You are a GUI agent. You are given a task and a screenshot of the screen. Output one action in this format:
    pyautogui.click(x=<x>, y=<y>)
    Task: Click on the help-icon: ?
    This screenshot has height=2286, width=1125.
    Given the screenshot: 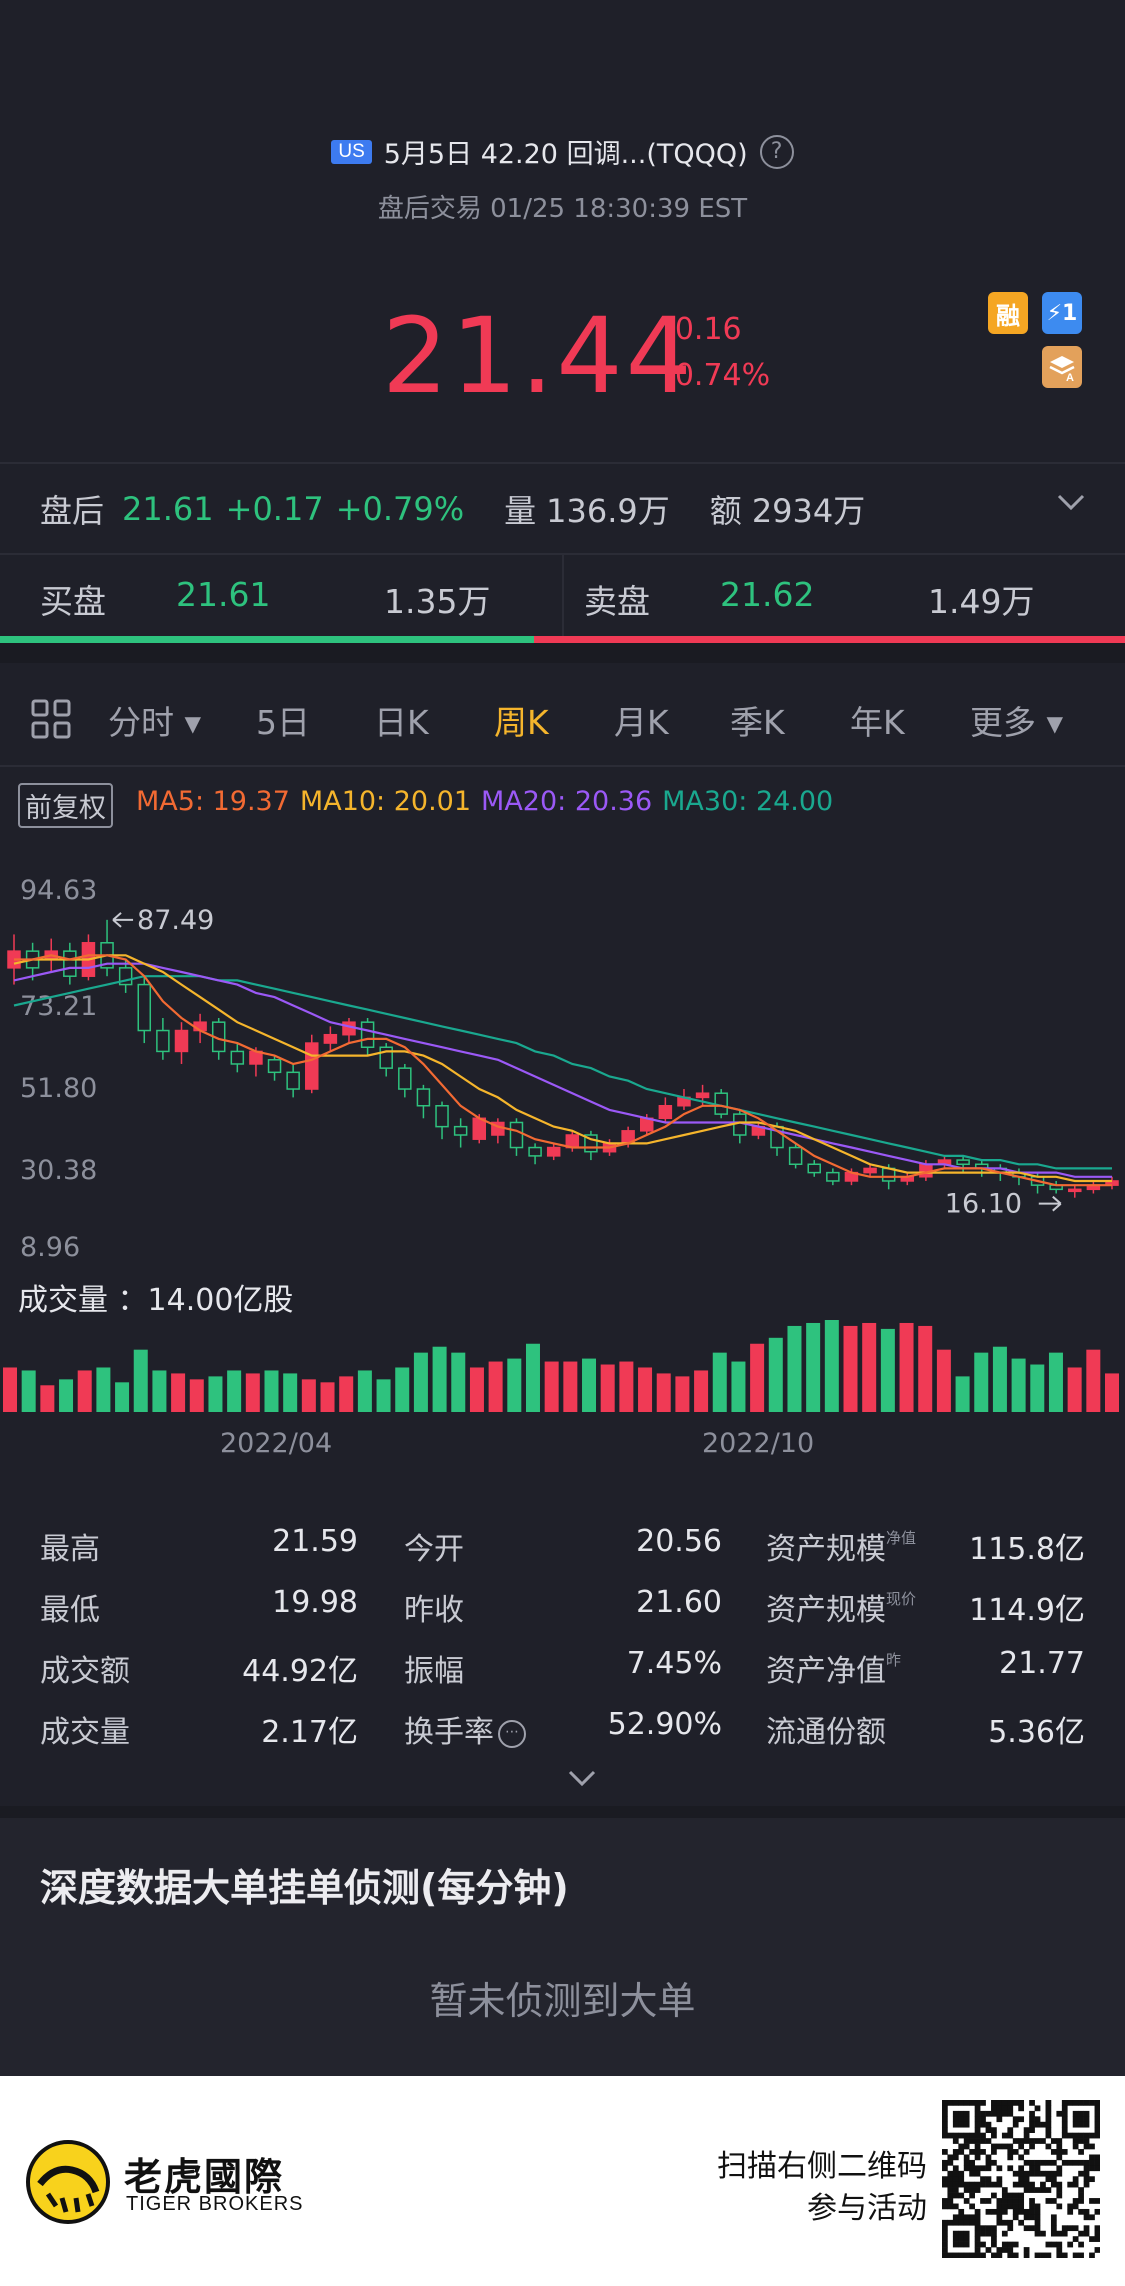 What is the action you would take?
    pyautogui.click(x=776, y=151)
    